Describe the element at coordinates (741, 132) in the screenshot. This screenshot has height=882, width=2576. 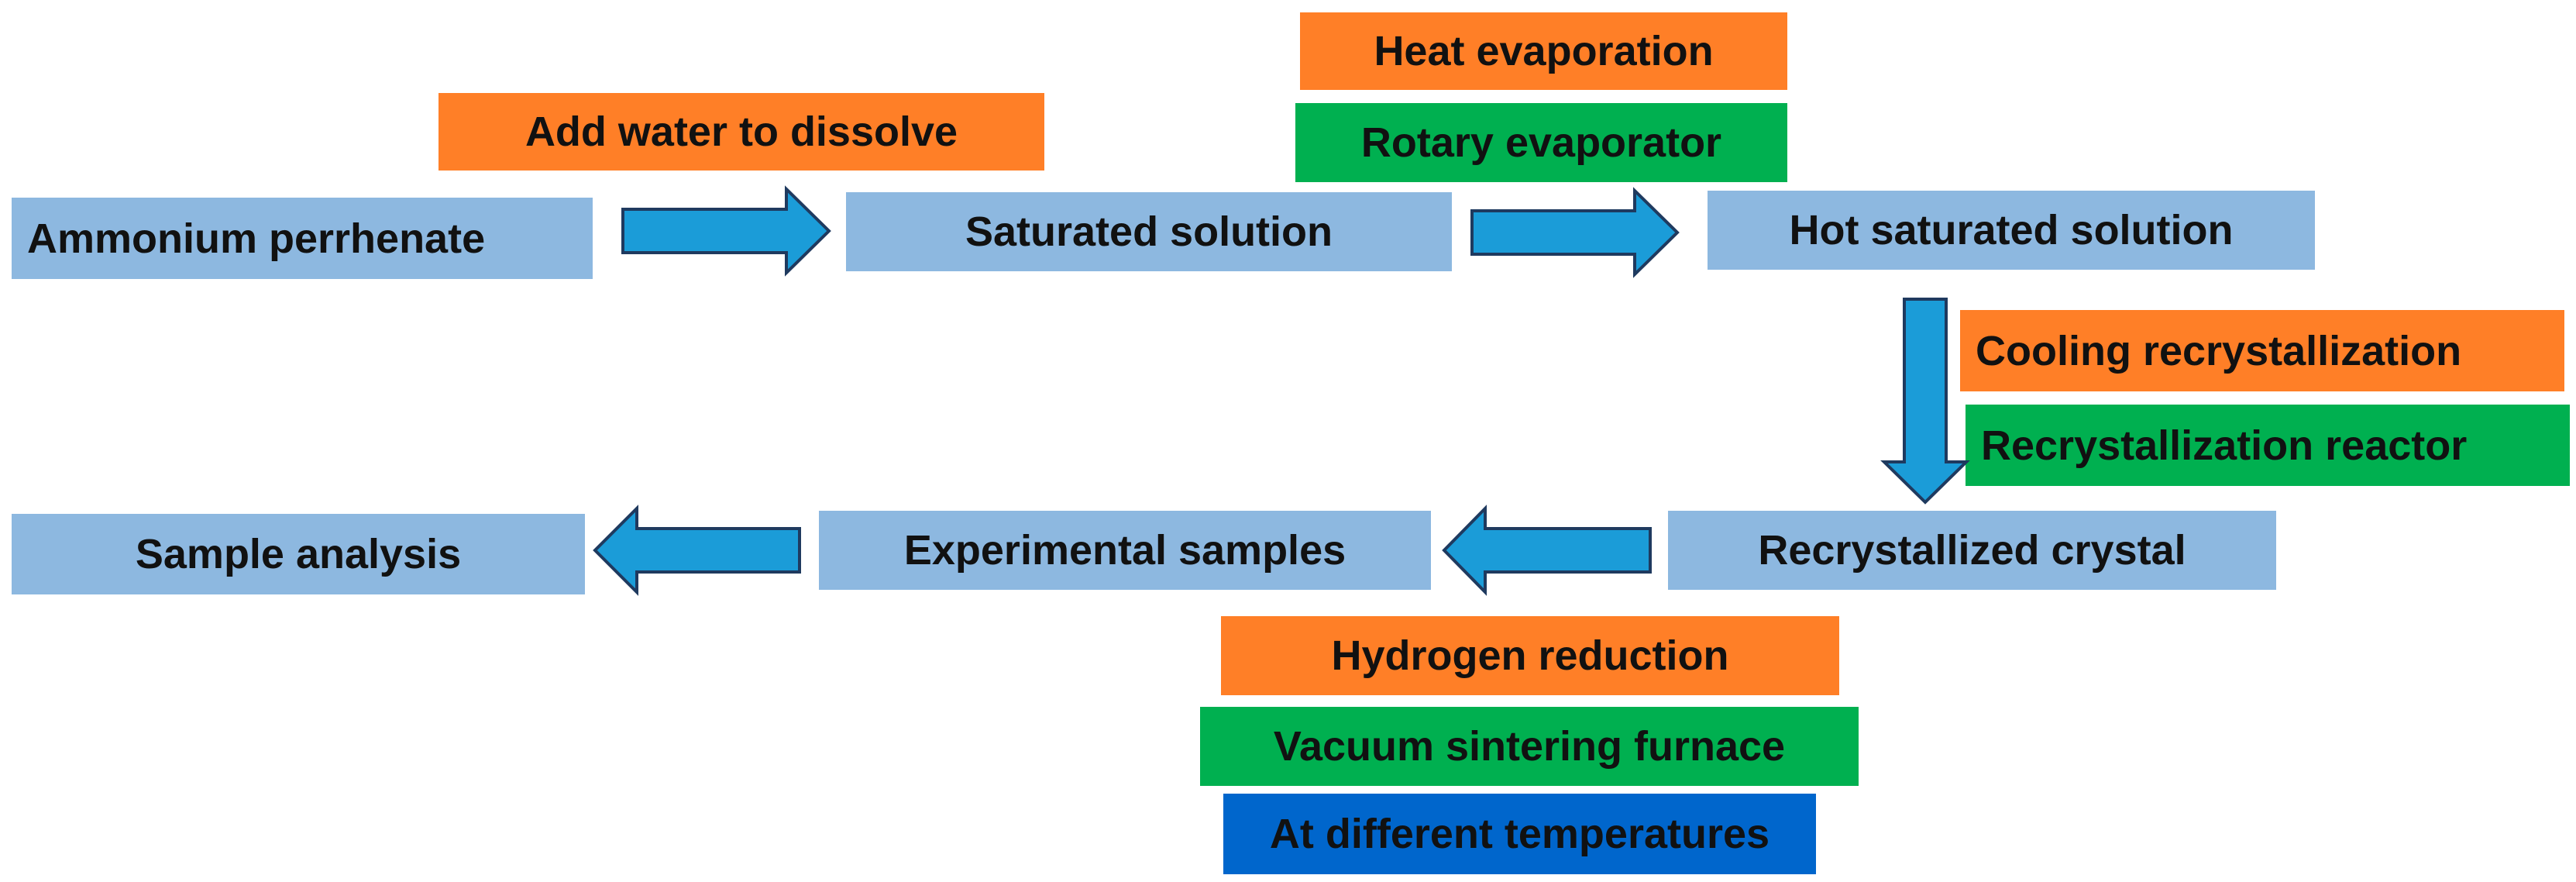
I see `operation-add-water: Add water to dissolve` at that location.